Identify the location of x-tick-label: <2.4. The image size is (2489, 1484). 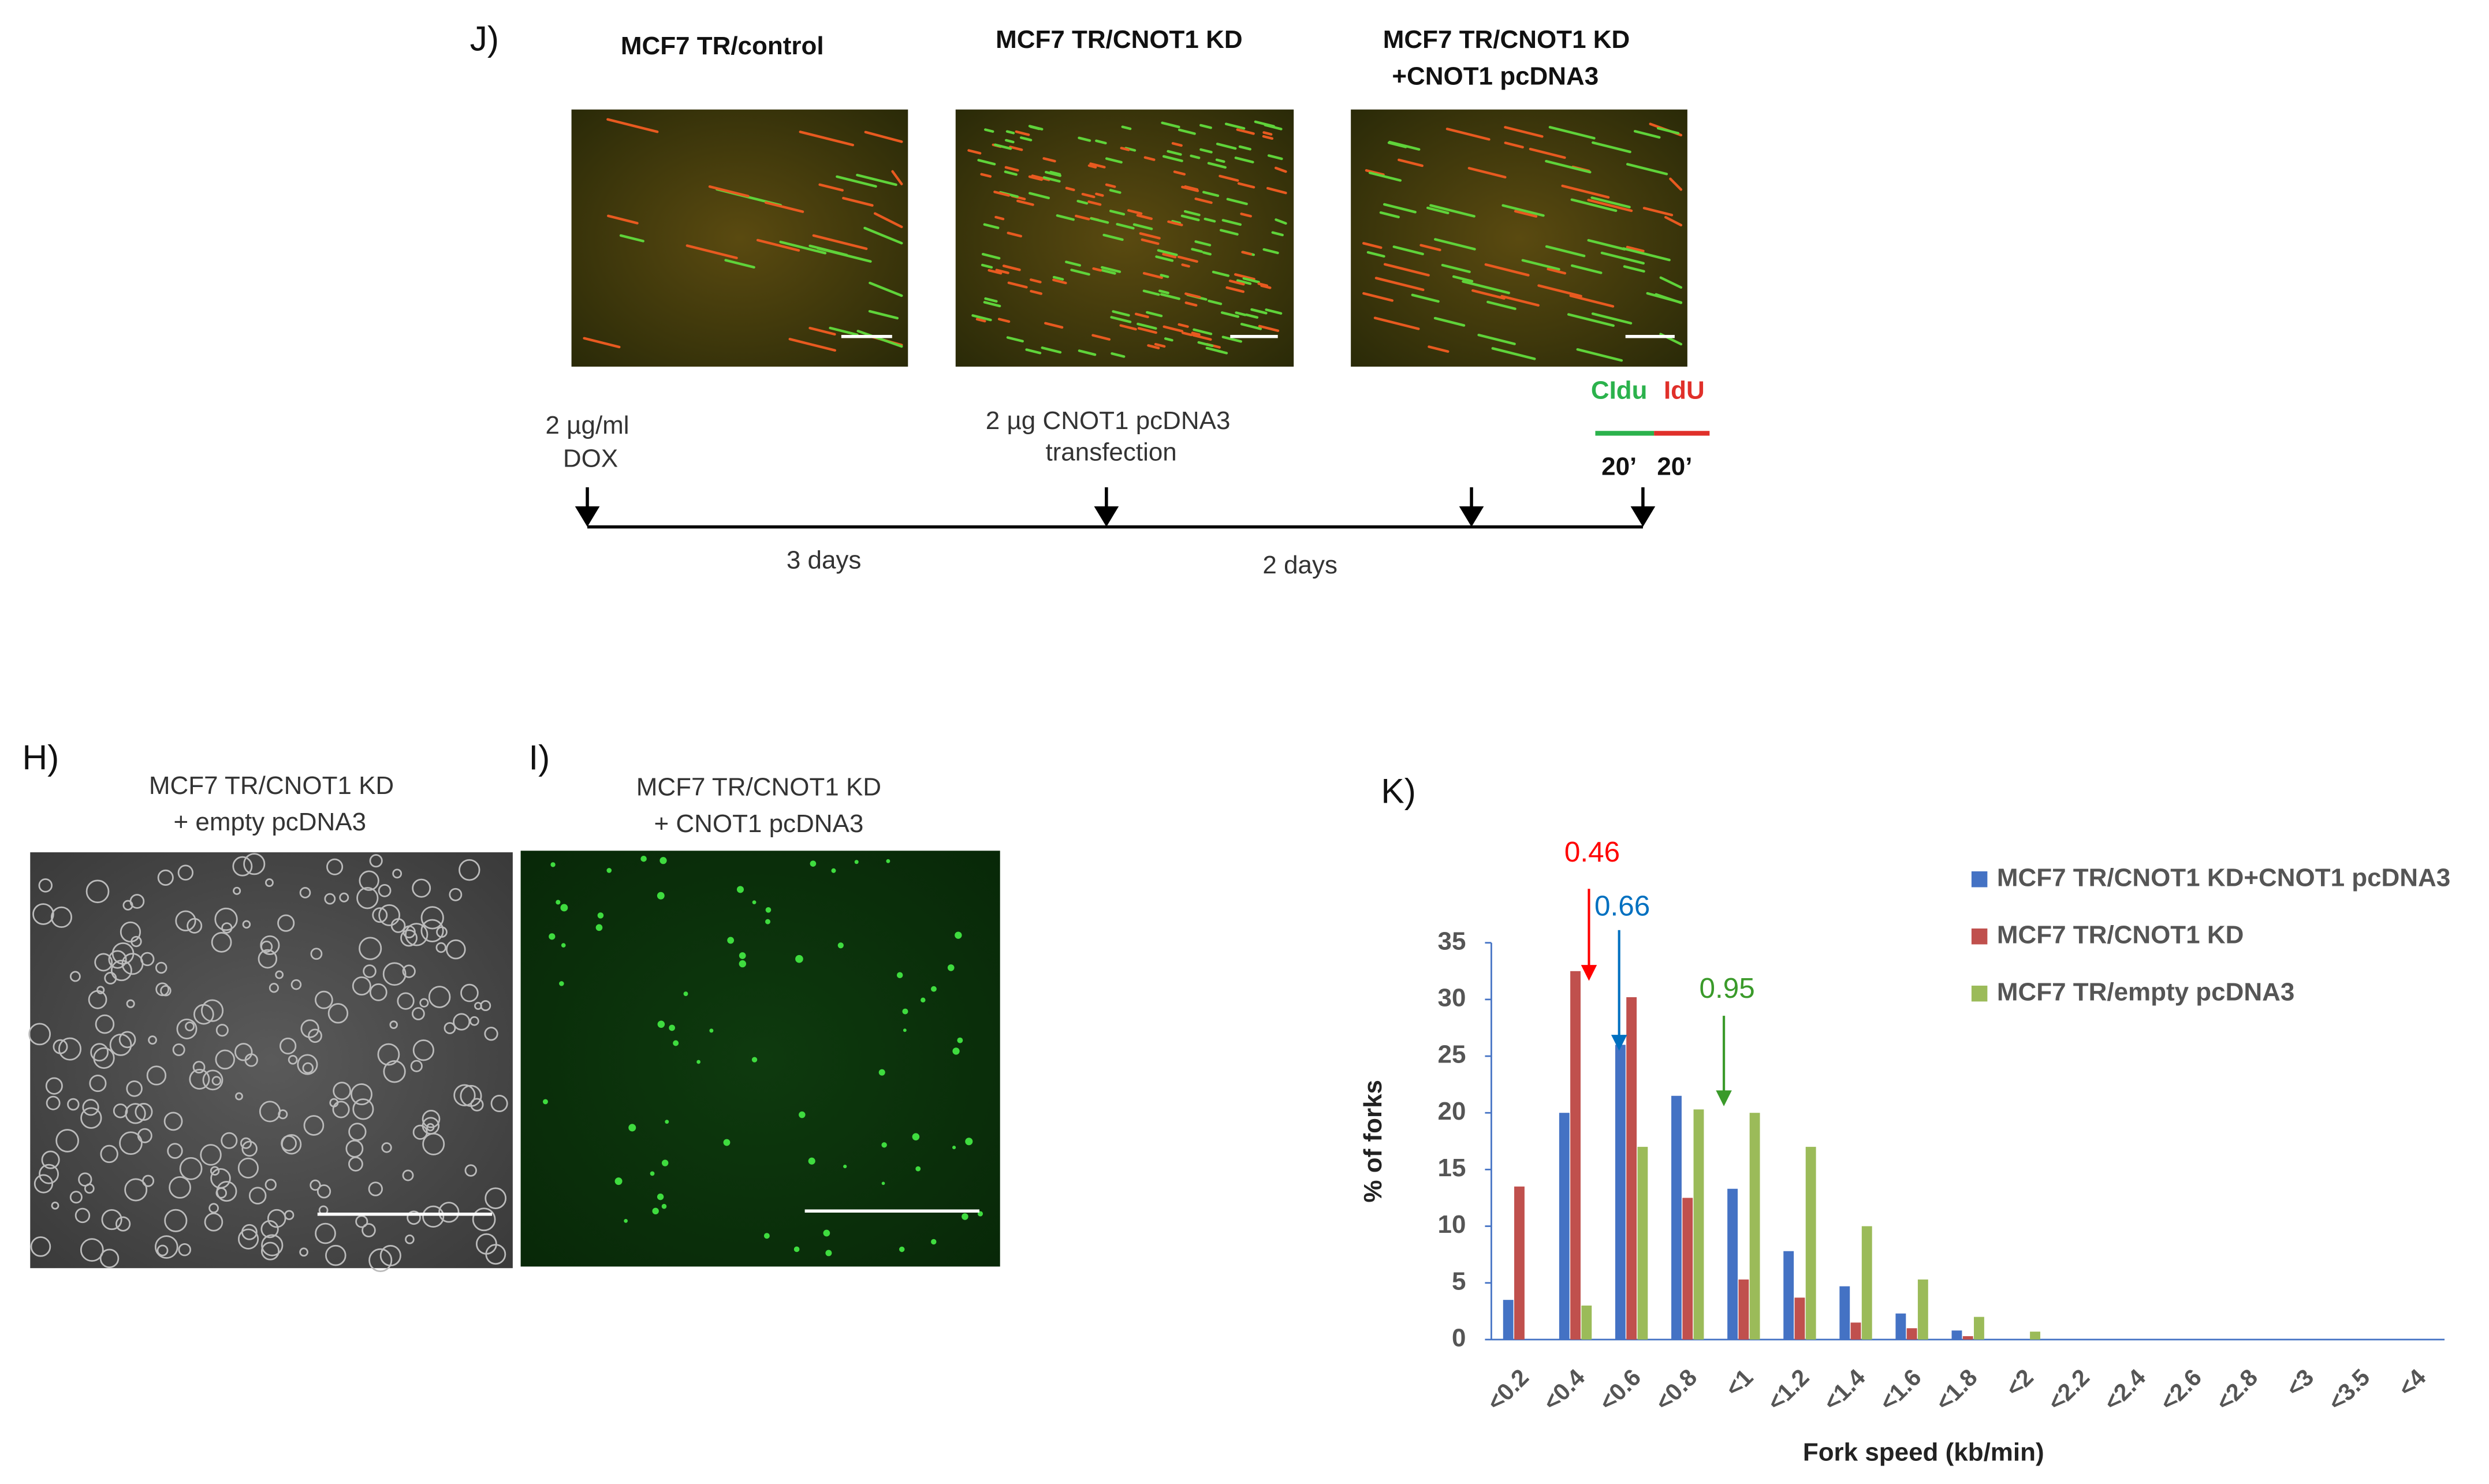
(2125, 1390).